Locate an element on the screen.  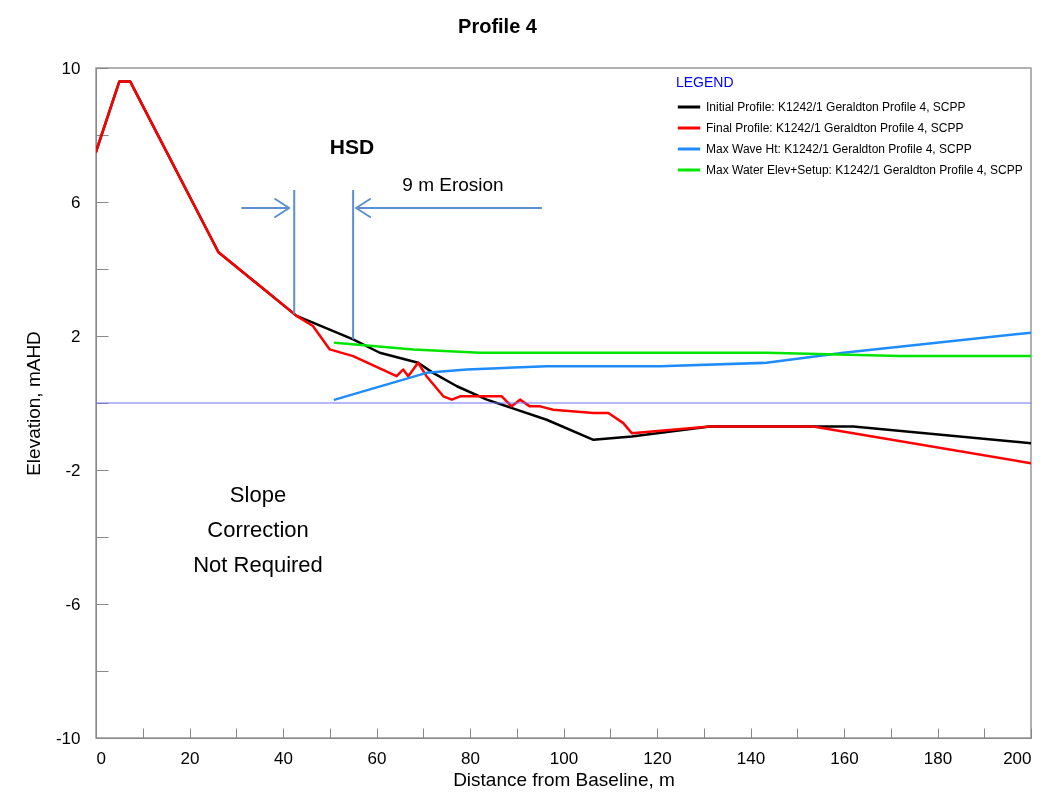
x-tick-label: 60 is located at coordinates (377, 758).